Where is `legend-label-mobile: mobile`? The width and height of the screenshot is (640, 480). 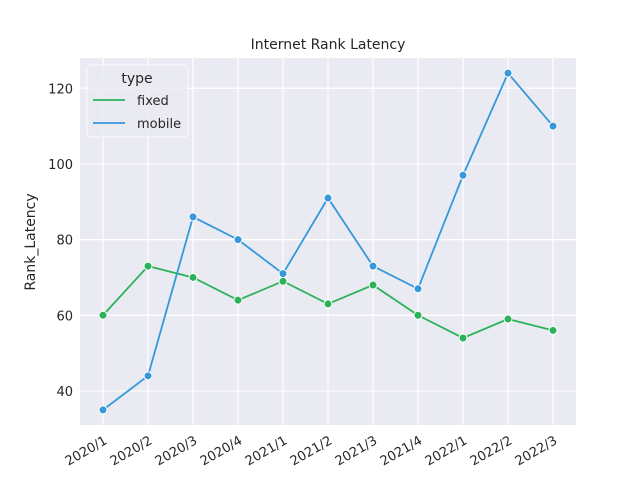 legend-label-mobile: mobile is located at coordinates (159, 124).